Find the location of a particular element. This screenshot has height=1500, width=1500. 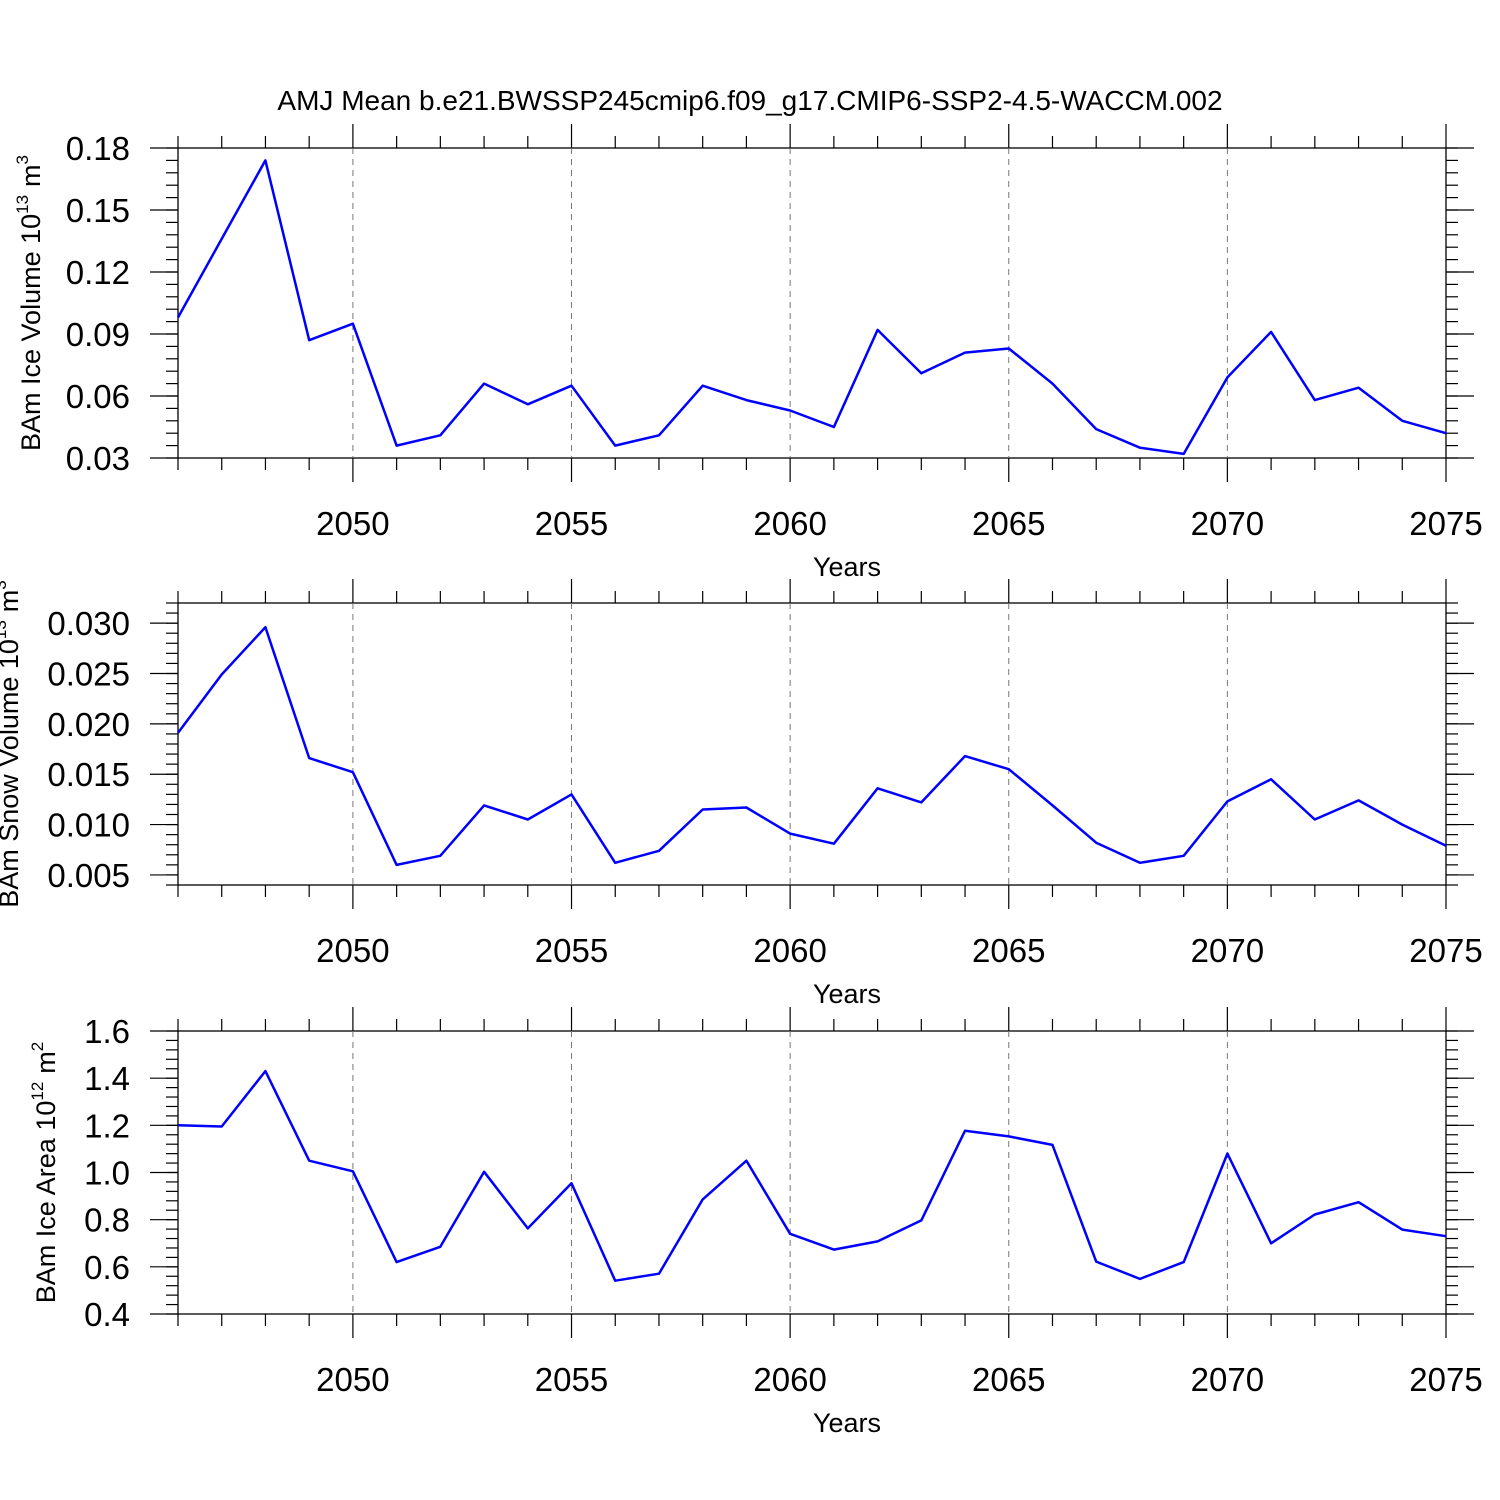

y-axis-title: BAm Ice Volume 1013m3 is located at coordinates (29, 303).